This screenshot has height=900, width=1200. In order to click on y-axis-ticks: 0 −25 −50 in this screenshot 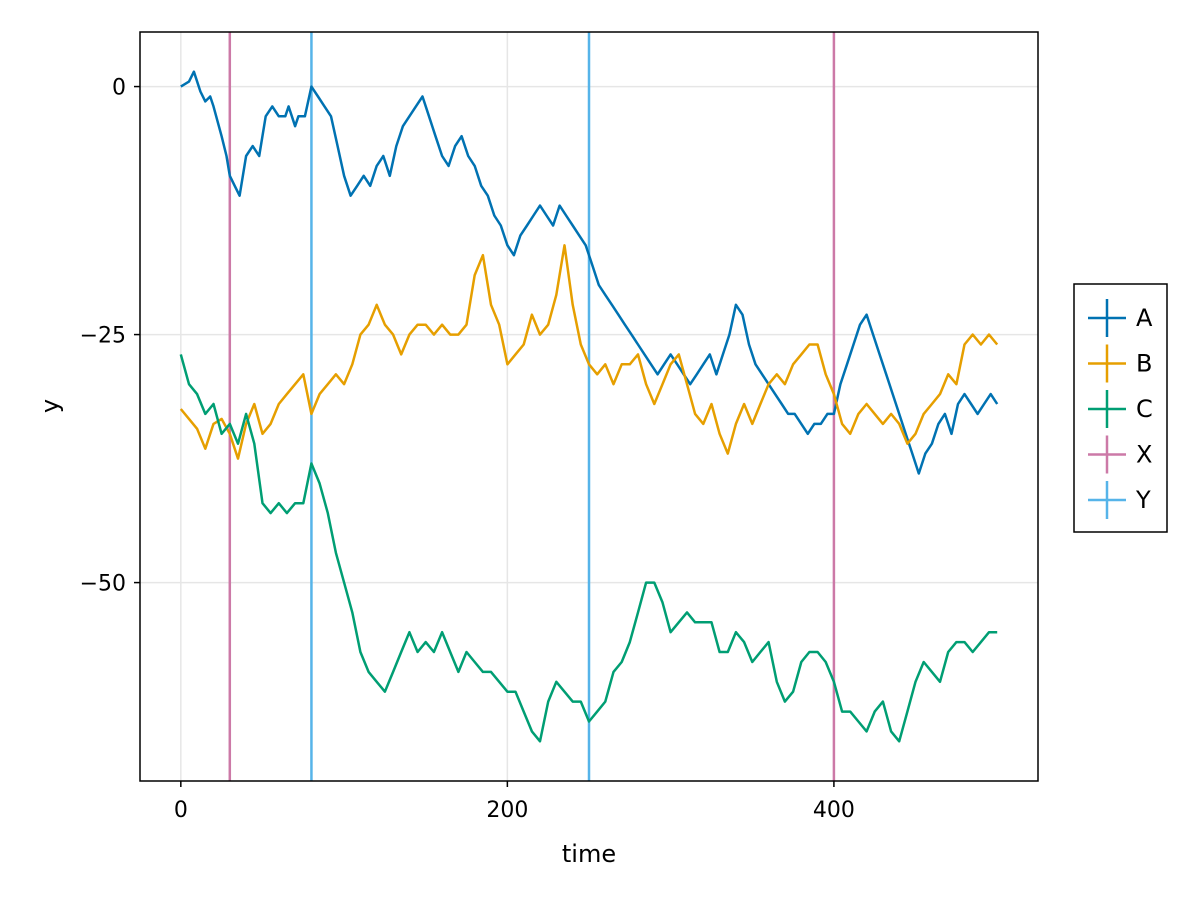, I will do `click(110, 336)`.